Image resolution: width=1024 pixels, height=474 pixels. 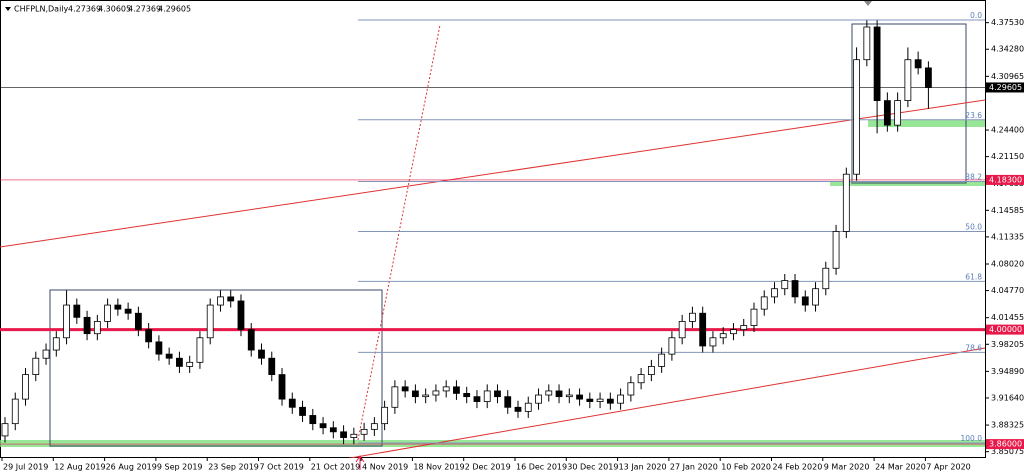 I want to click on x-tick-label: 4 Nov 2019, so click(x=385, y=467).